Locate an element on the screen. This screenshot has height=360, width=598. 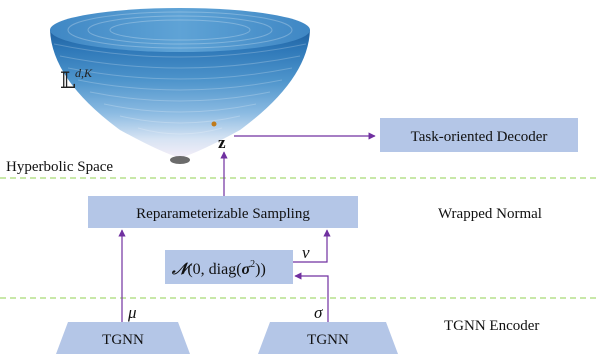
v-label: v is located at coordinates (306, 252).